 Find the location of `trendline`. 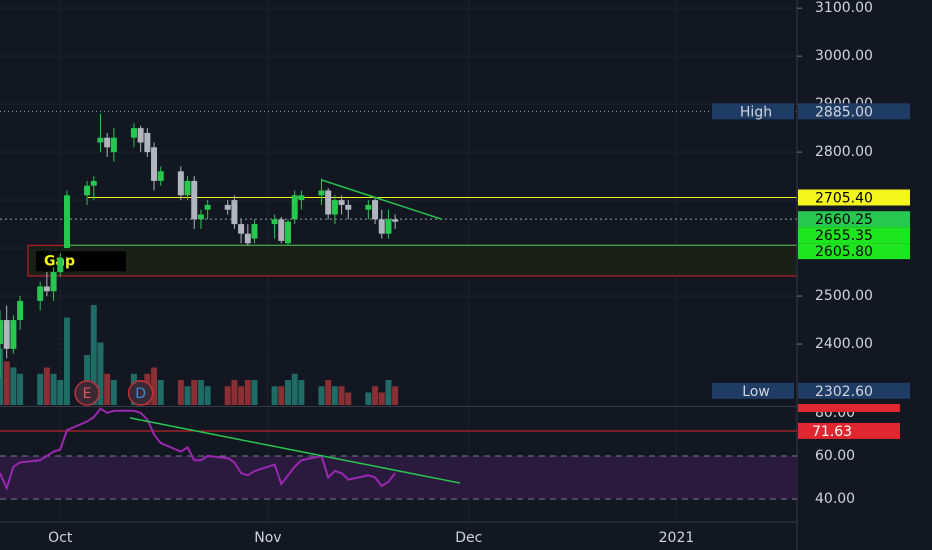

trendline is located at coordinates (382, 200).